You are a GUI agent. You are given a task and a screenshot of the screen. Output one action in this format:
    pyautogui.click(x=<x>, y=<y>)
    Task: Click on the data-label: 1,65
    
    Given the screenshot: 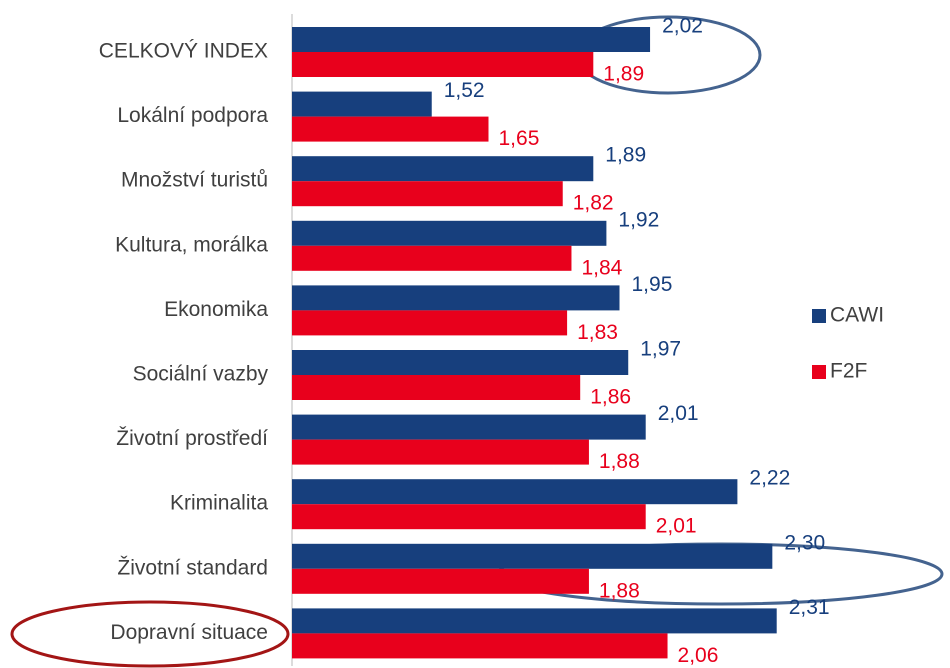 What is the action you would take?
    pyautogui.click(x=519, y=138)
    